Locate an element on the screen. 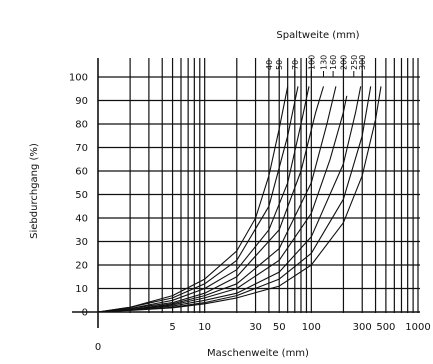 Image resolution: width=433 pixels, height=364 pixels. x-tick-label: 300 is located at coordinates (362, 327).